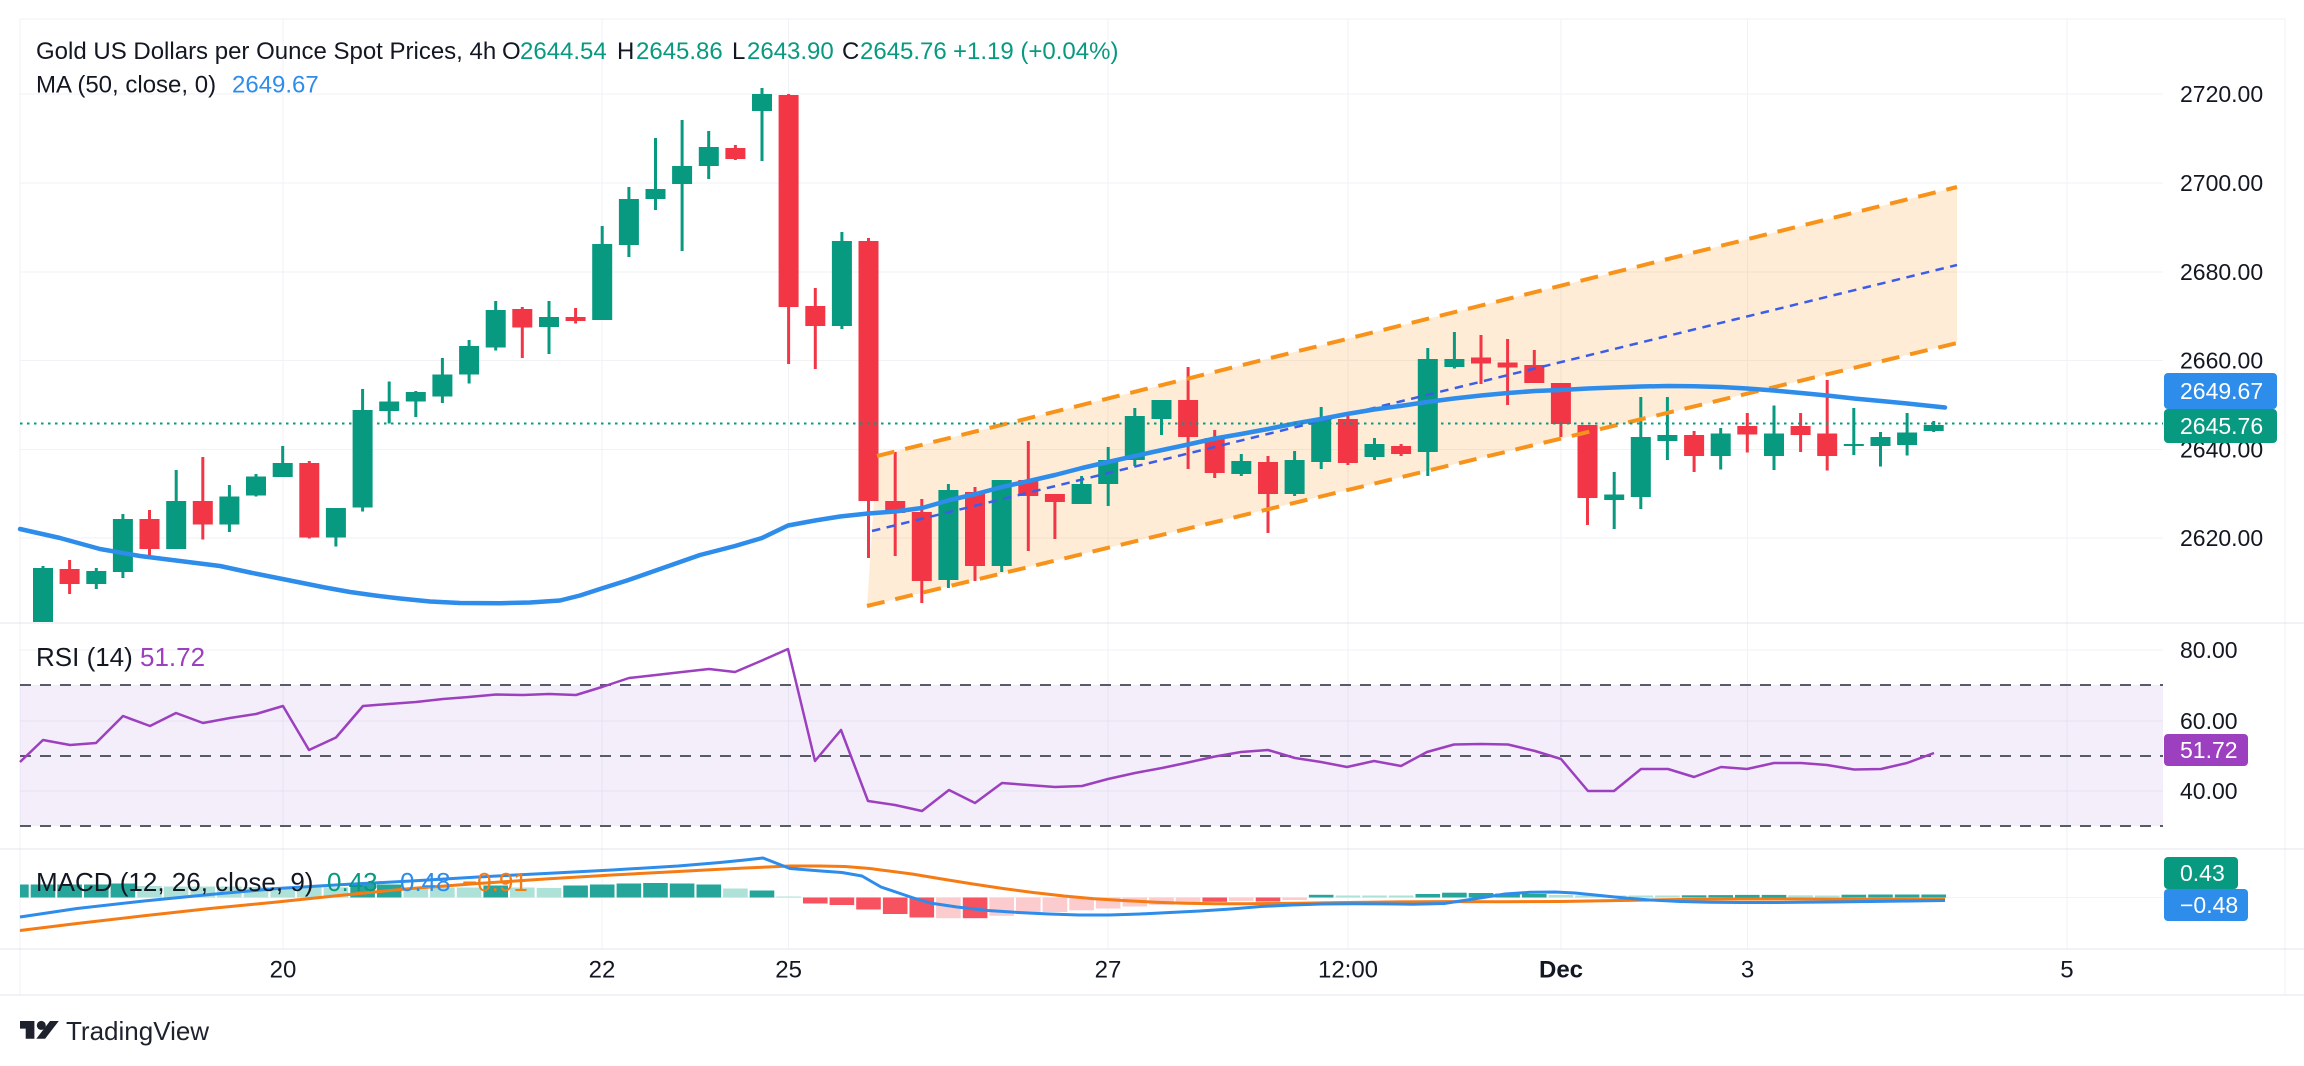  I want to click on svg-text: TradingView, so click(137, 1031).